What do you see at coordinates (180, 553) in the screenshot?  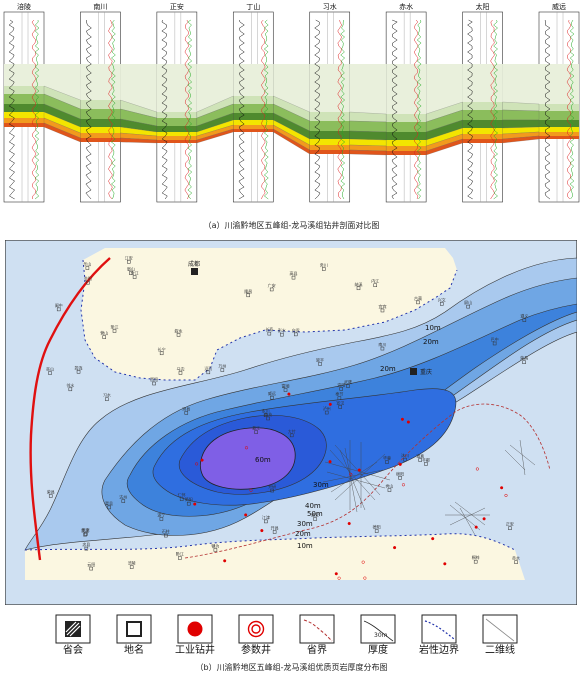 I see `place-label: 黔江` at bounding box center [180, 553].